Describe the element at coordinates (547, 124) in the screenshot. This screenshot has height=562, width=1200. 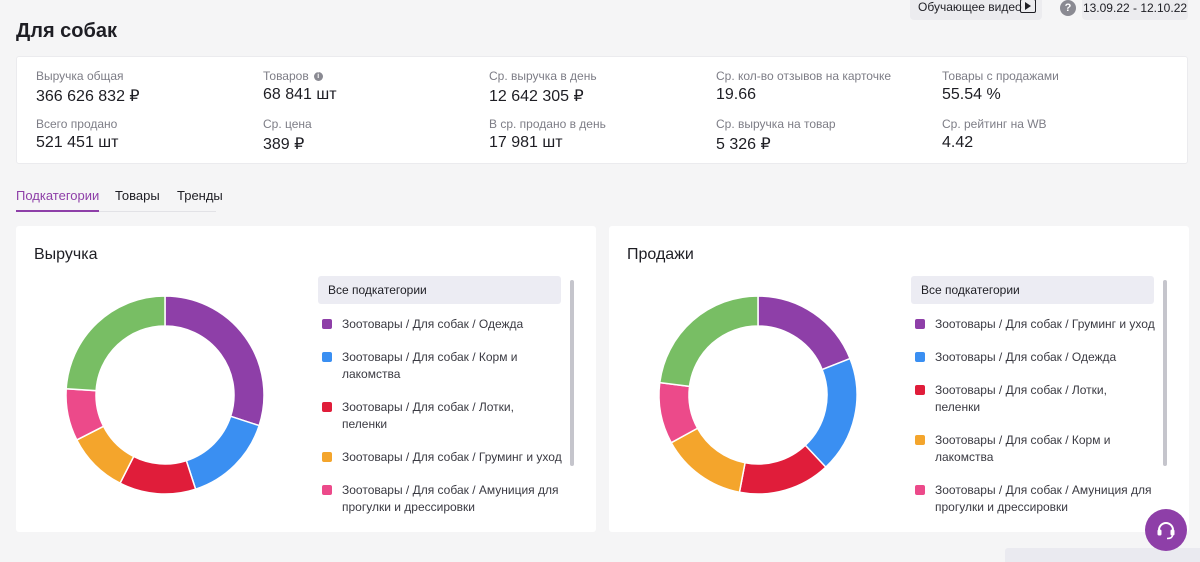
I see `stat-label: В ср. продано в день` at that location.